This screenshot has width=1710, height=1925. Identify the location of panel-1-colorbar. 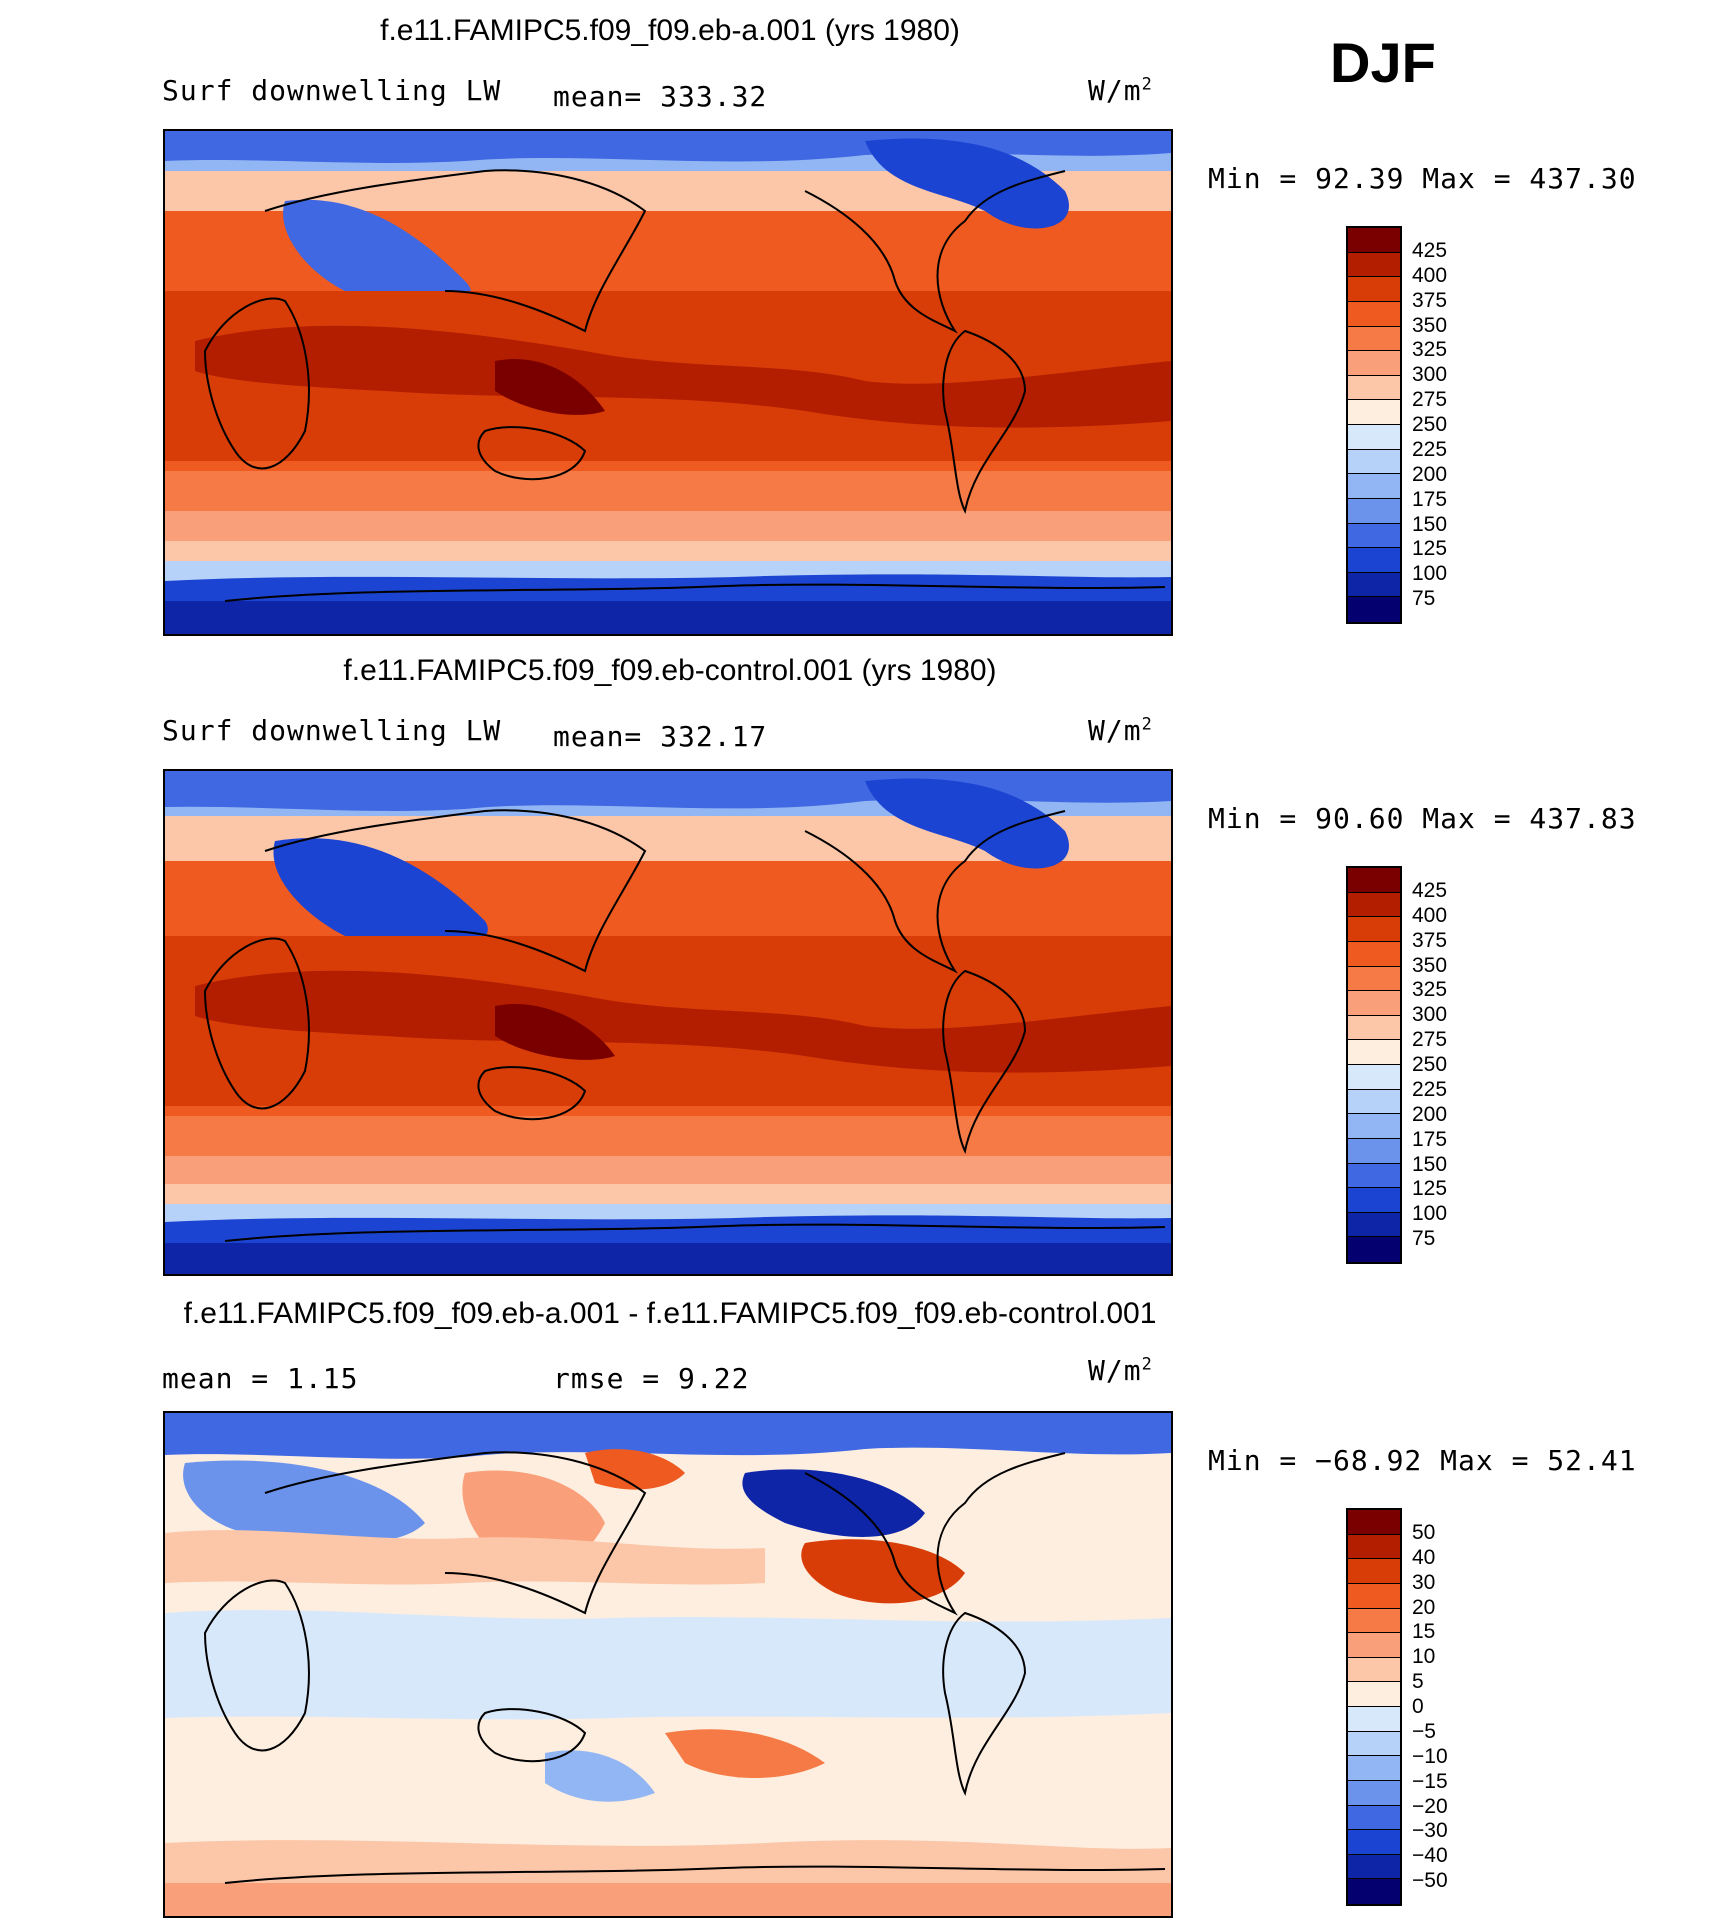
(1374, 425).